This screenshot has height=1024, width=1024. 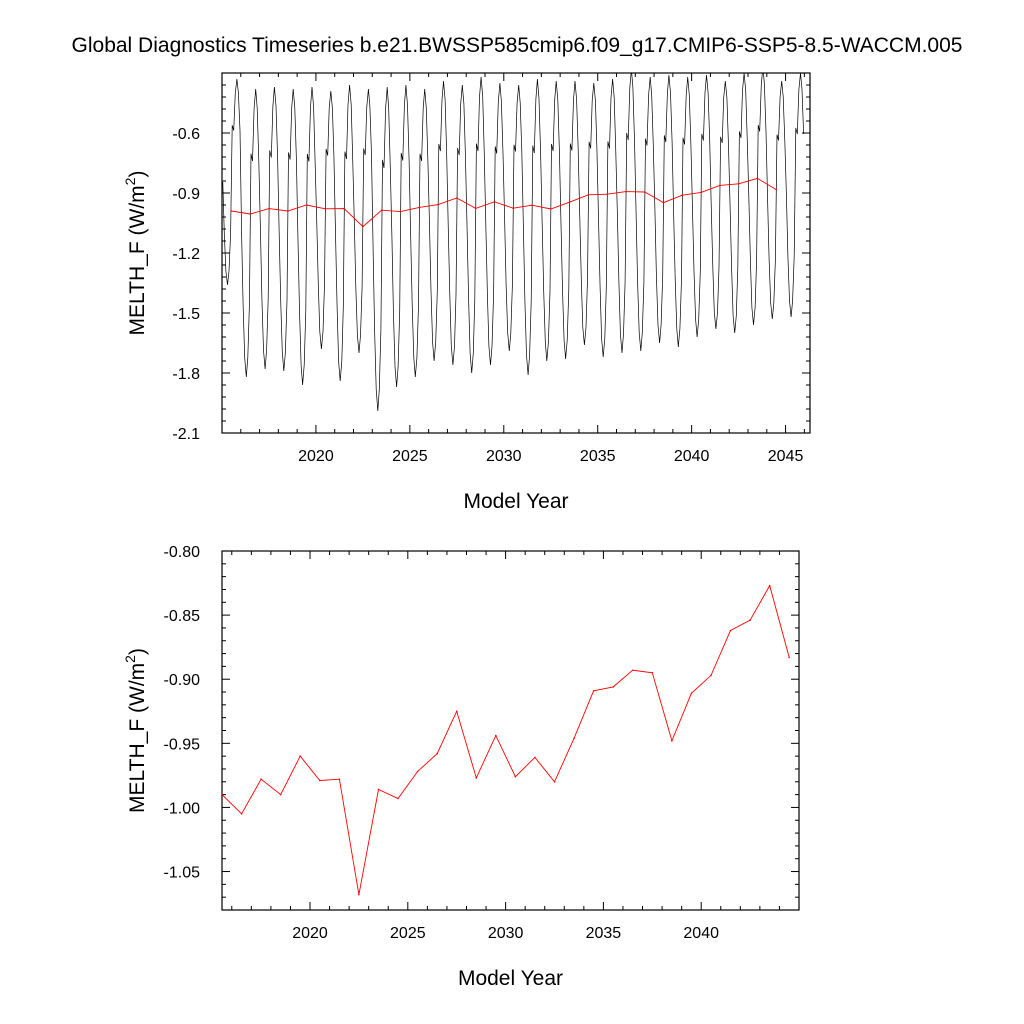 What do you see at coordinates (186, 434) in the screenshot?
I see `chart0-y-tick-label: -2.1` at bounding box center [186, 434].